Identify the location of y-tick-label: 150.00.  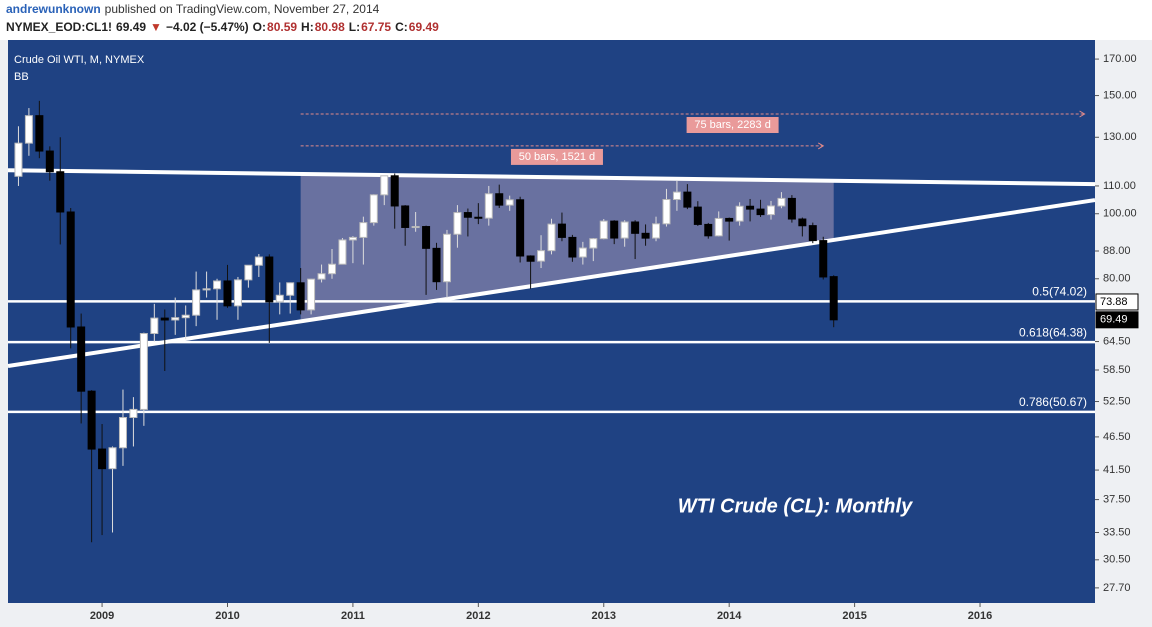
(1120, 95).